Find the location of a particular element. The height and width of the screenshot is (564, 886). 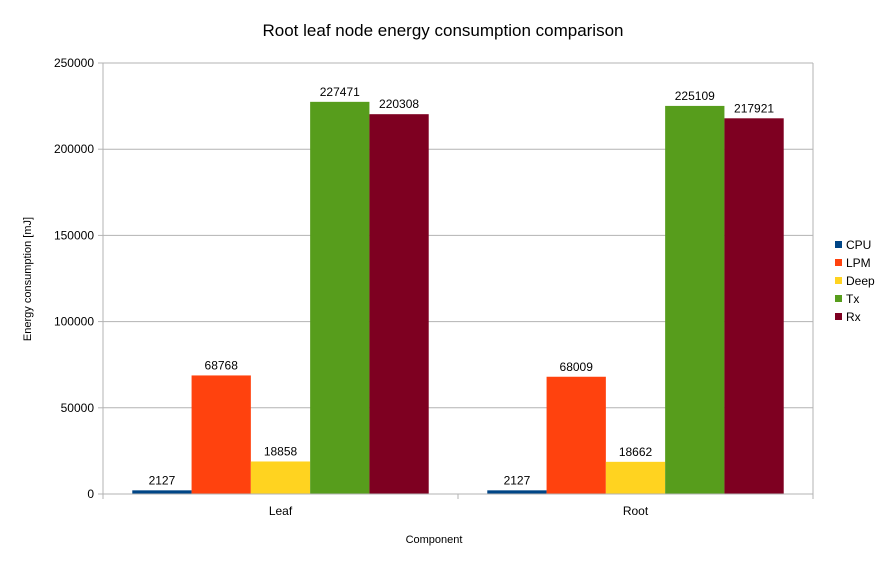

bar-rx-root is located at coordinates (754, 306).